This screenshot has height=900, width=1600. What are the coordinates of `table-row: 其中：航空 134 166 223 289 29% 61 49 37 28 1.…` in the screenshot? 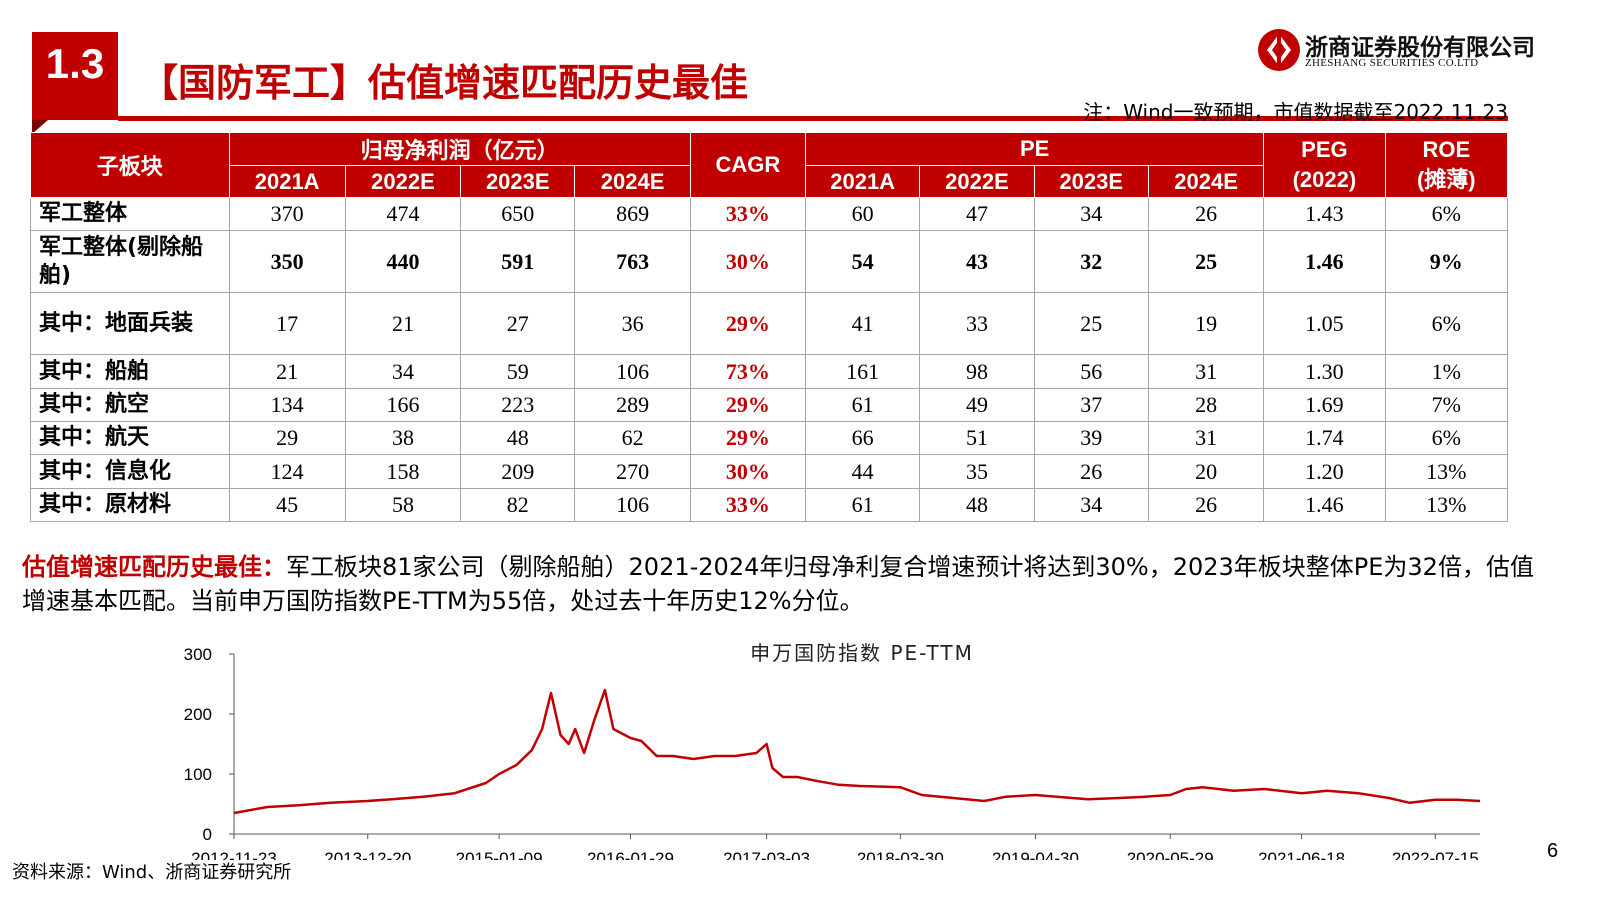 It's located at (769, 405).